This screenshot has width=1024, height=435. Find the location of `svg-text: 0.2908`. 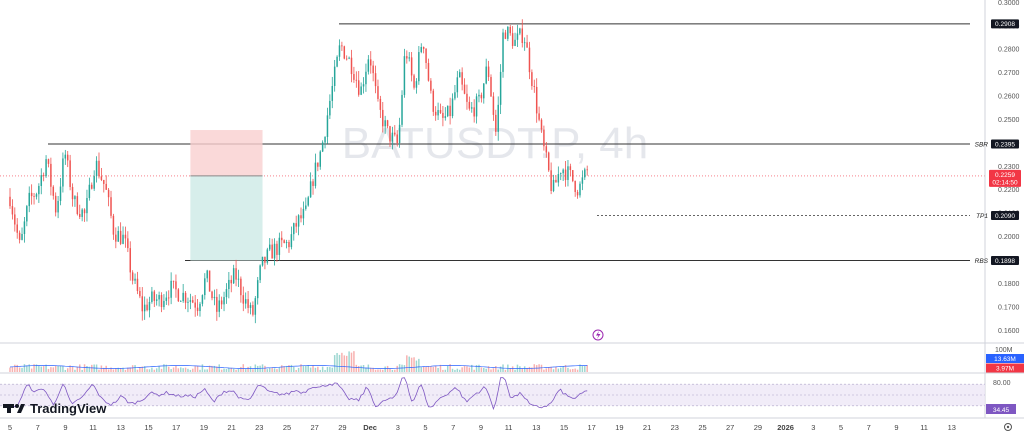

svg-text: 0.2908 is located at coordinates (1005, 24).